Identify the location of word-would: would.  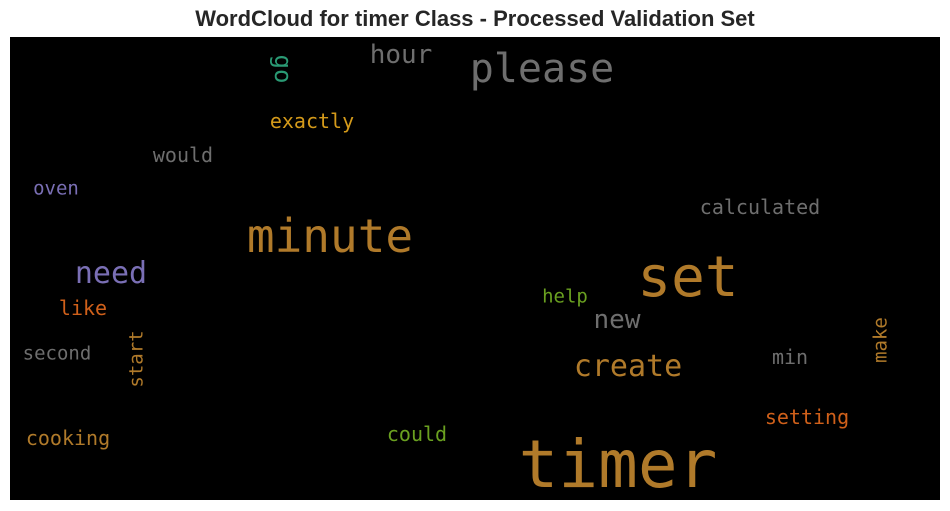
(183, 155).